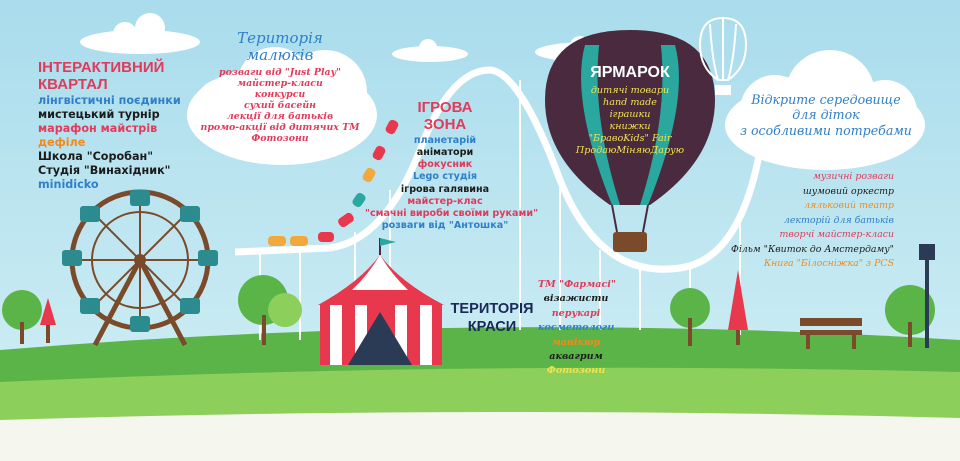 The image size is (960, 461). I want to click on list-item: лінгвістичні поєдинки, so click(109, 100).